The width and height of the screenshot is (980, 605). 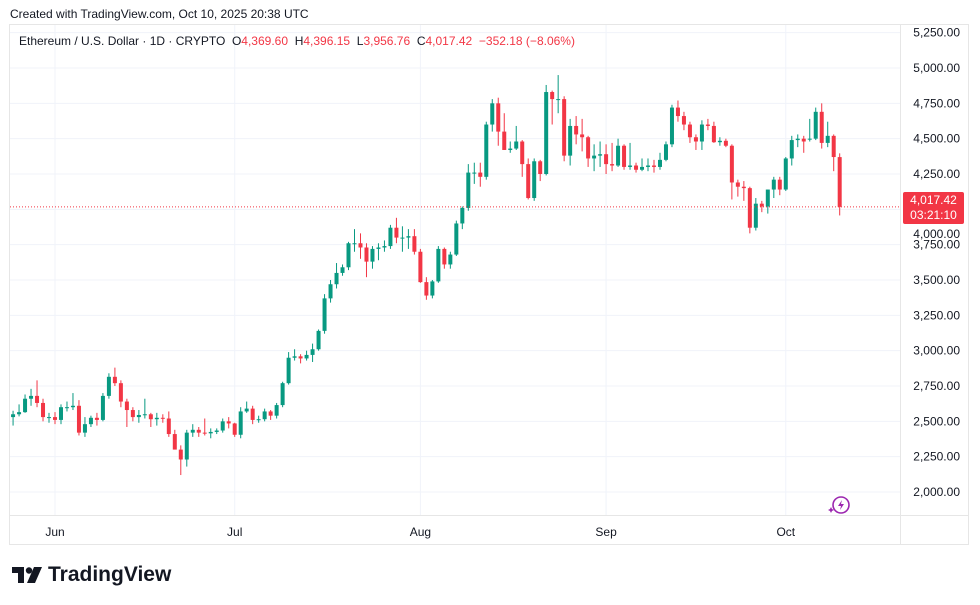 What do you see at coordinates (936, 68) in the screenshot?
I see `y-tick-label: 5,000.00` at bounding box center [936, 68].